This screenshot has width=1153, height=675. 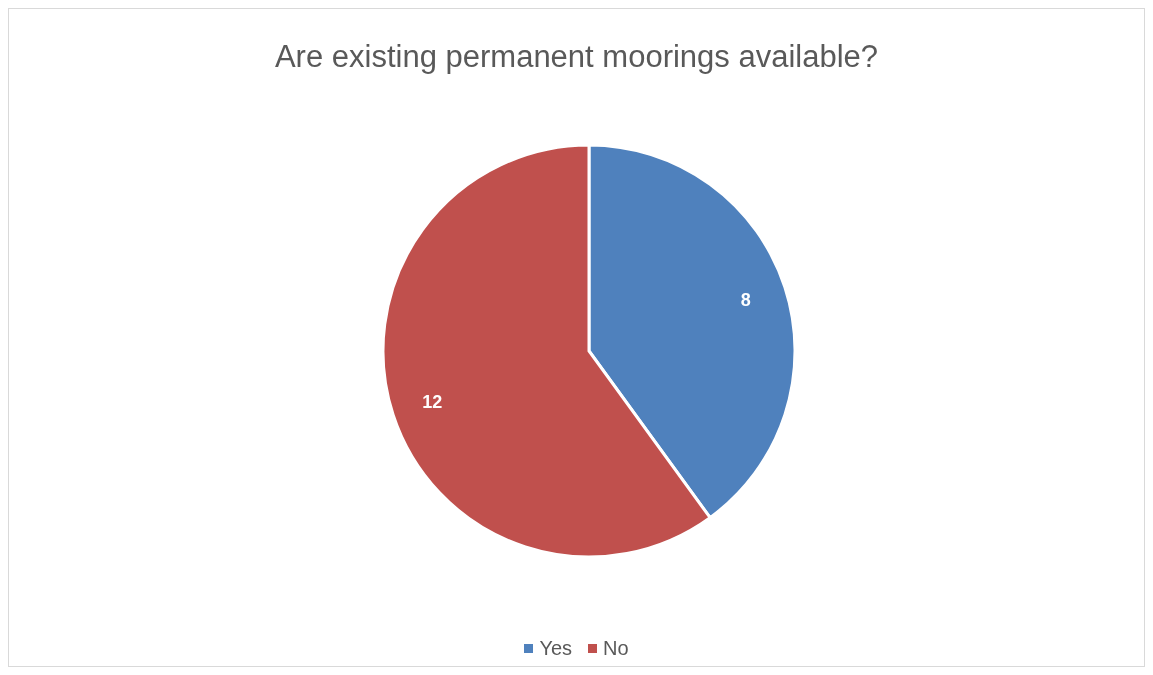 I want to click on data-label: 12, so click(x=432, y=401).